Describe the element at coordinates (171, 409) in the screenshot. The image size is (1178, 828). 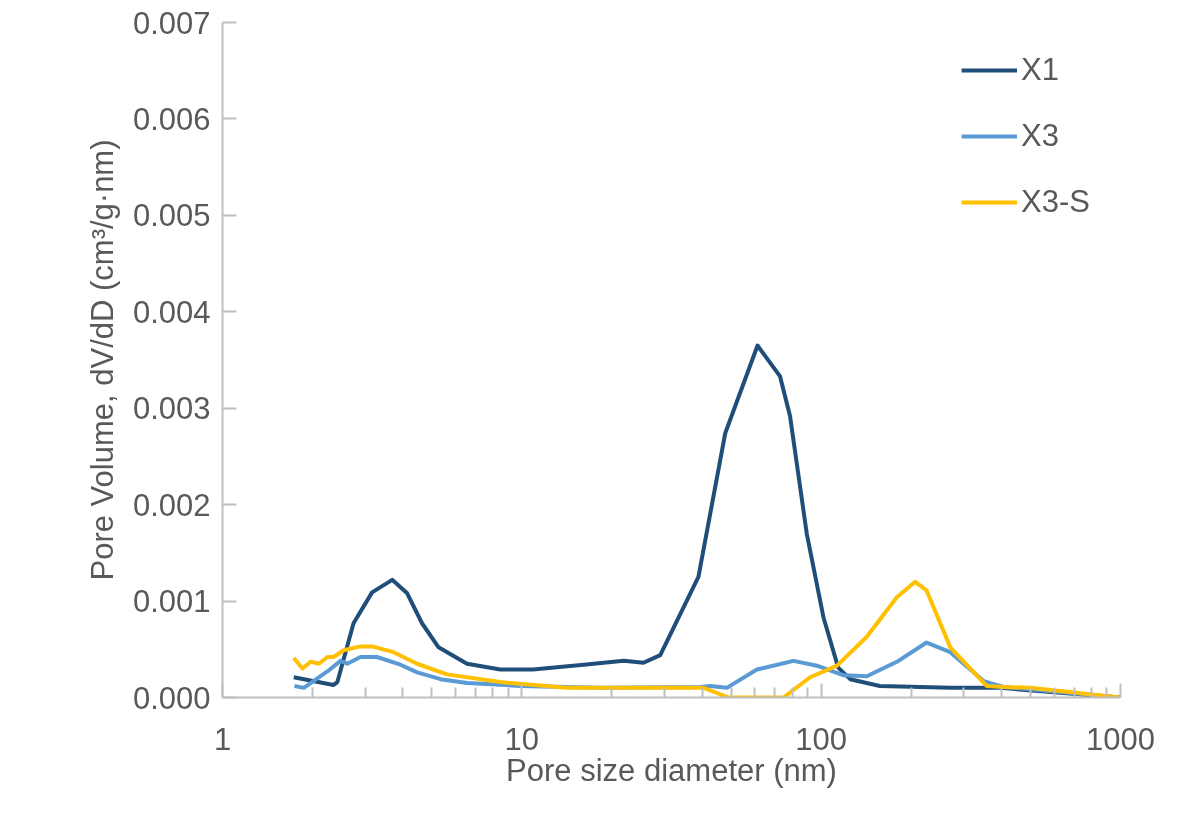
I see `y-tick-label: 0.003` at that location.